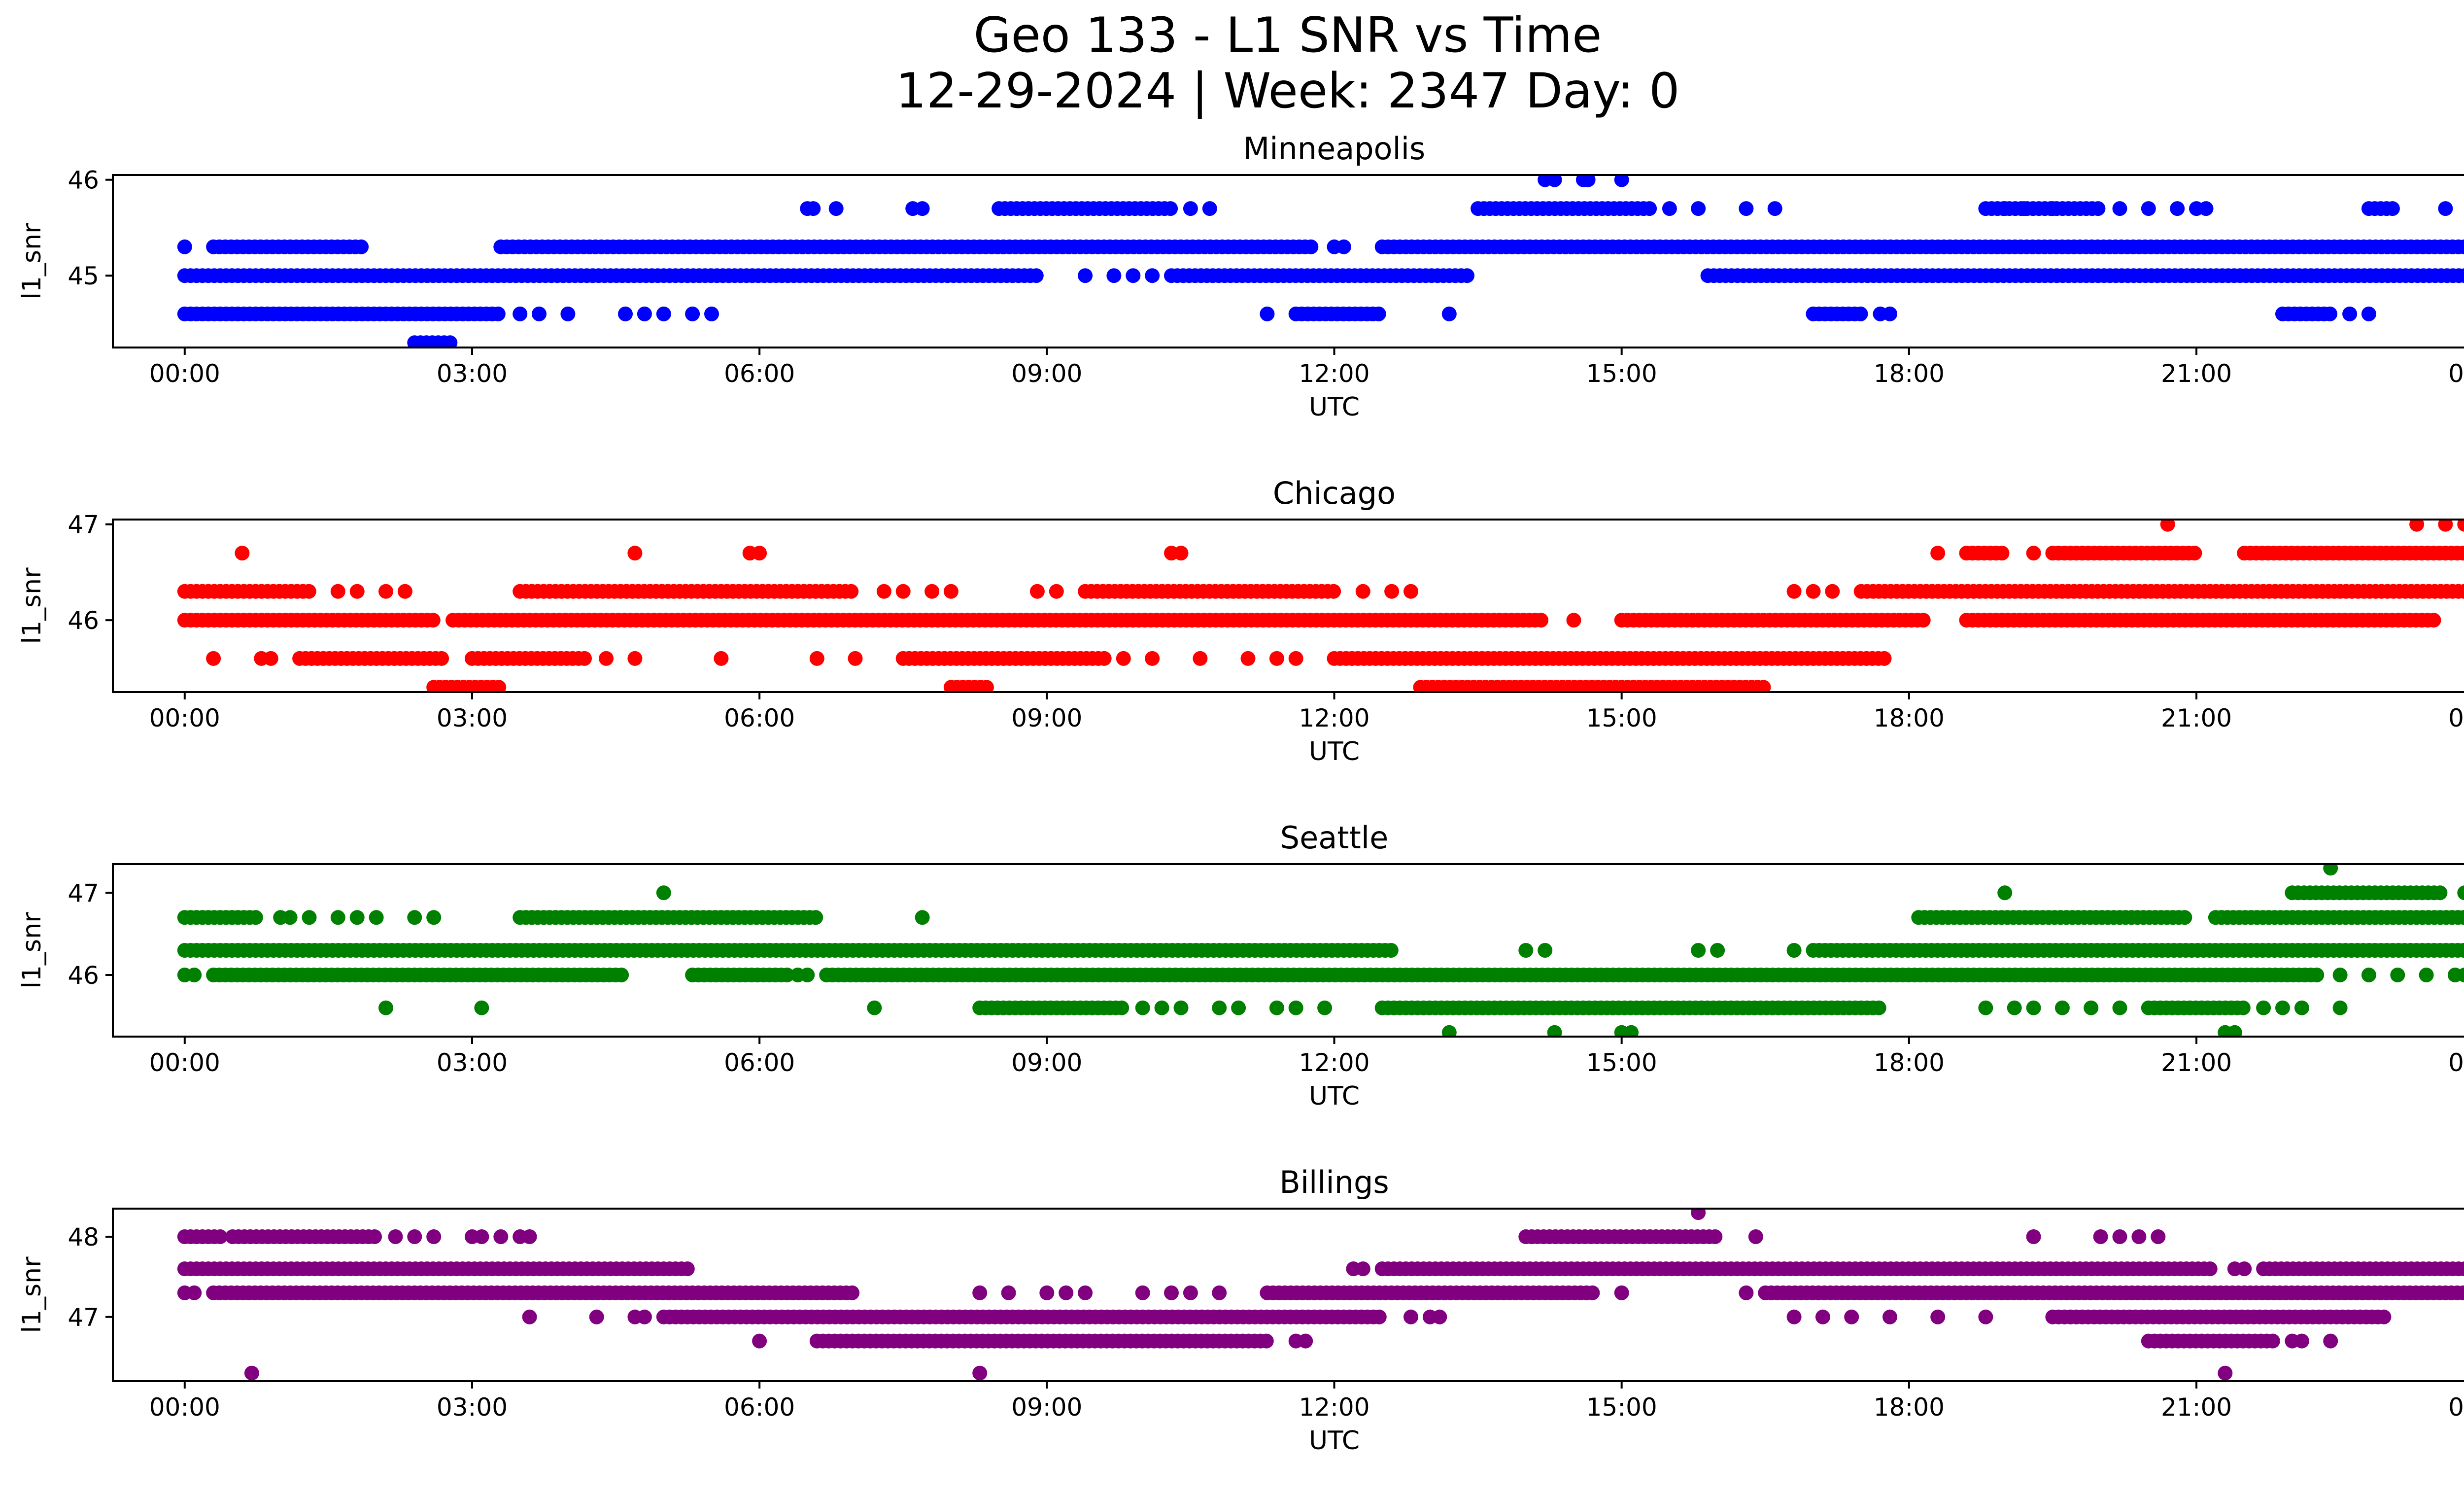  I want to click on x-tick-label: 21:00, so click(2196, 718).